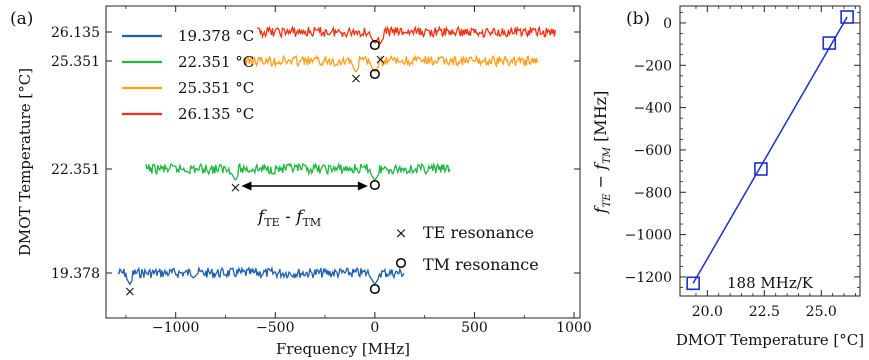  Describe the element at coordinates (246, 186) in the screenshot. I see `ftem-arrow-head-left` at that location.